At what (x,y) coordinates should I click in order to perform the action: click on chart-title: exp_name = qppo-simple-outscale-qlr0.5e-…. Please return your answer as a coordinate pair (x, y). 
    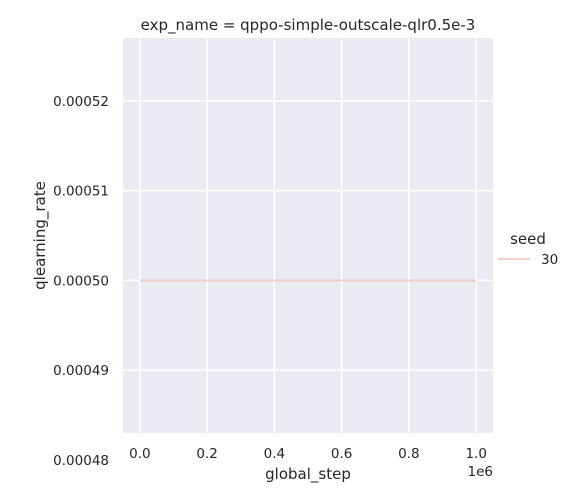
    Looking at the image, I should click on (308, 25).